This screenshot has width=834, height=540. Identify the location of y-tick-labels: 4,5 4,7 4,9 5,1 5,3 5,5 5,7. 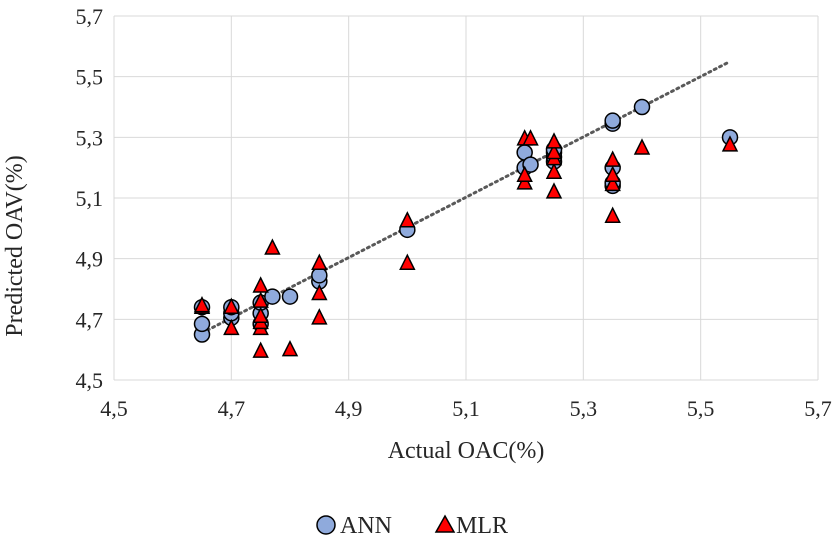
(90, 198).